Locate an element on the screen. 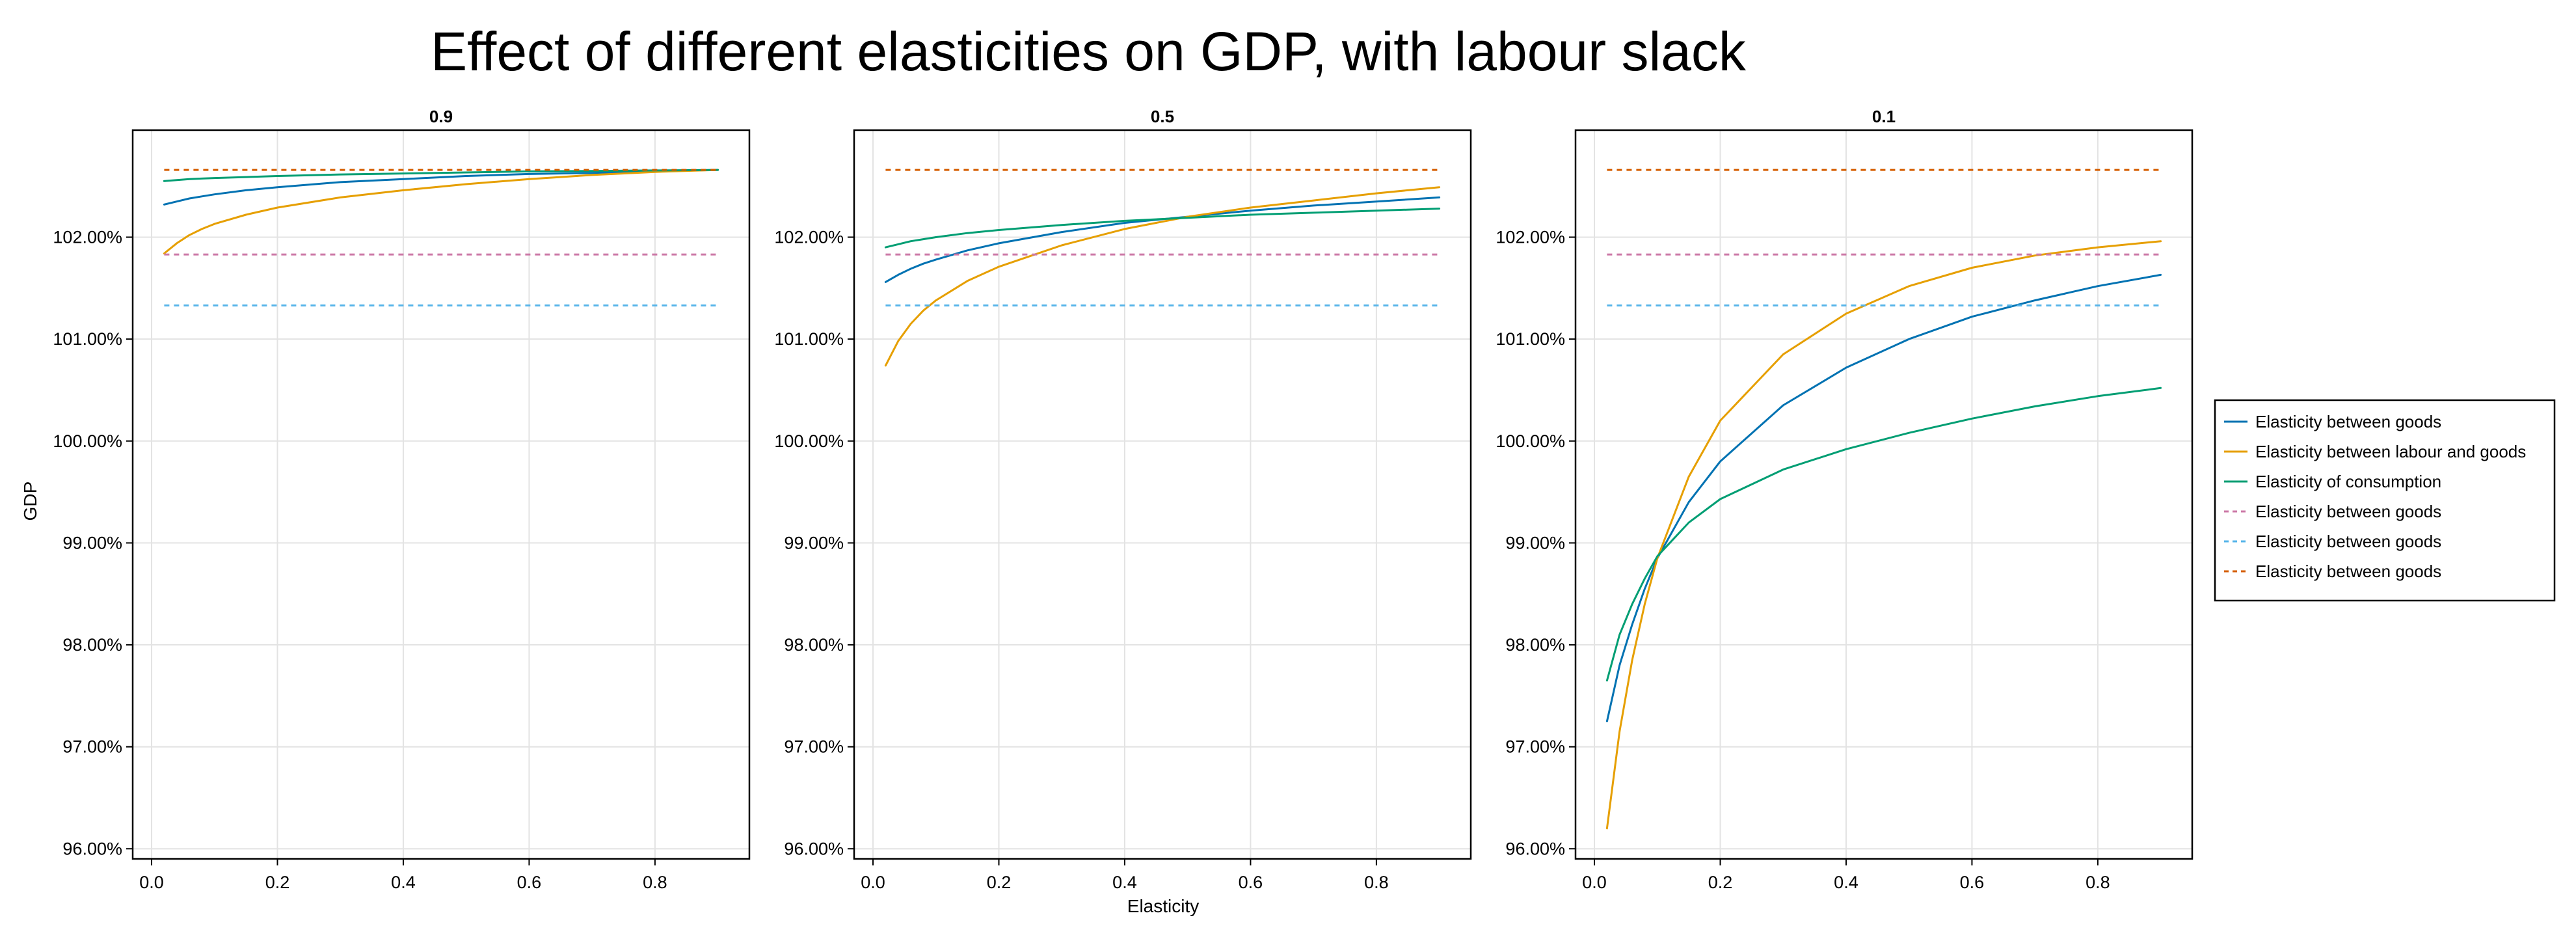  legend-box is located at coordinates (2385, 501).